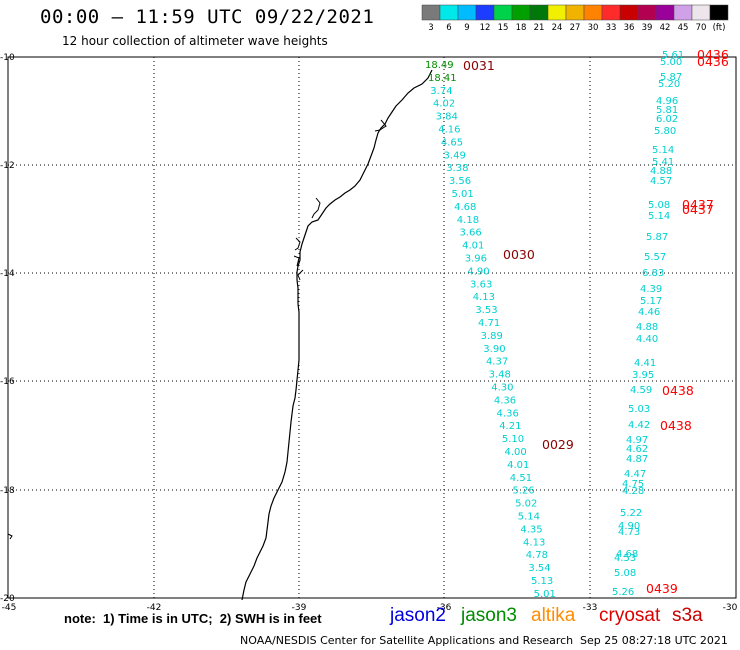 Image resolution: width=740 pixels, height=650 pixels. Describe the element at coordinates (625, 558) in the screenshot. I see `swh-value: 4.53` at that location.